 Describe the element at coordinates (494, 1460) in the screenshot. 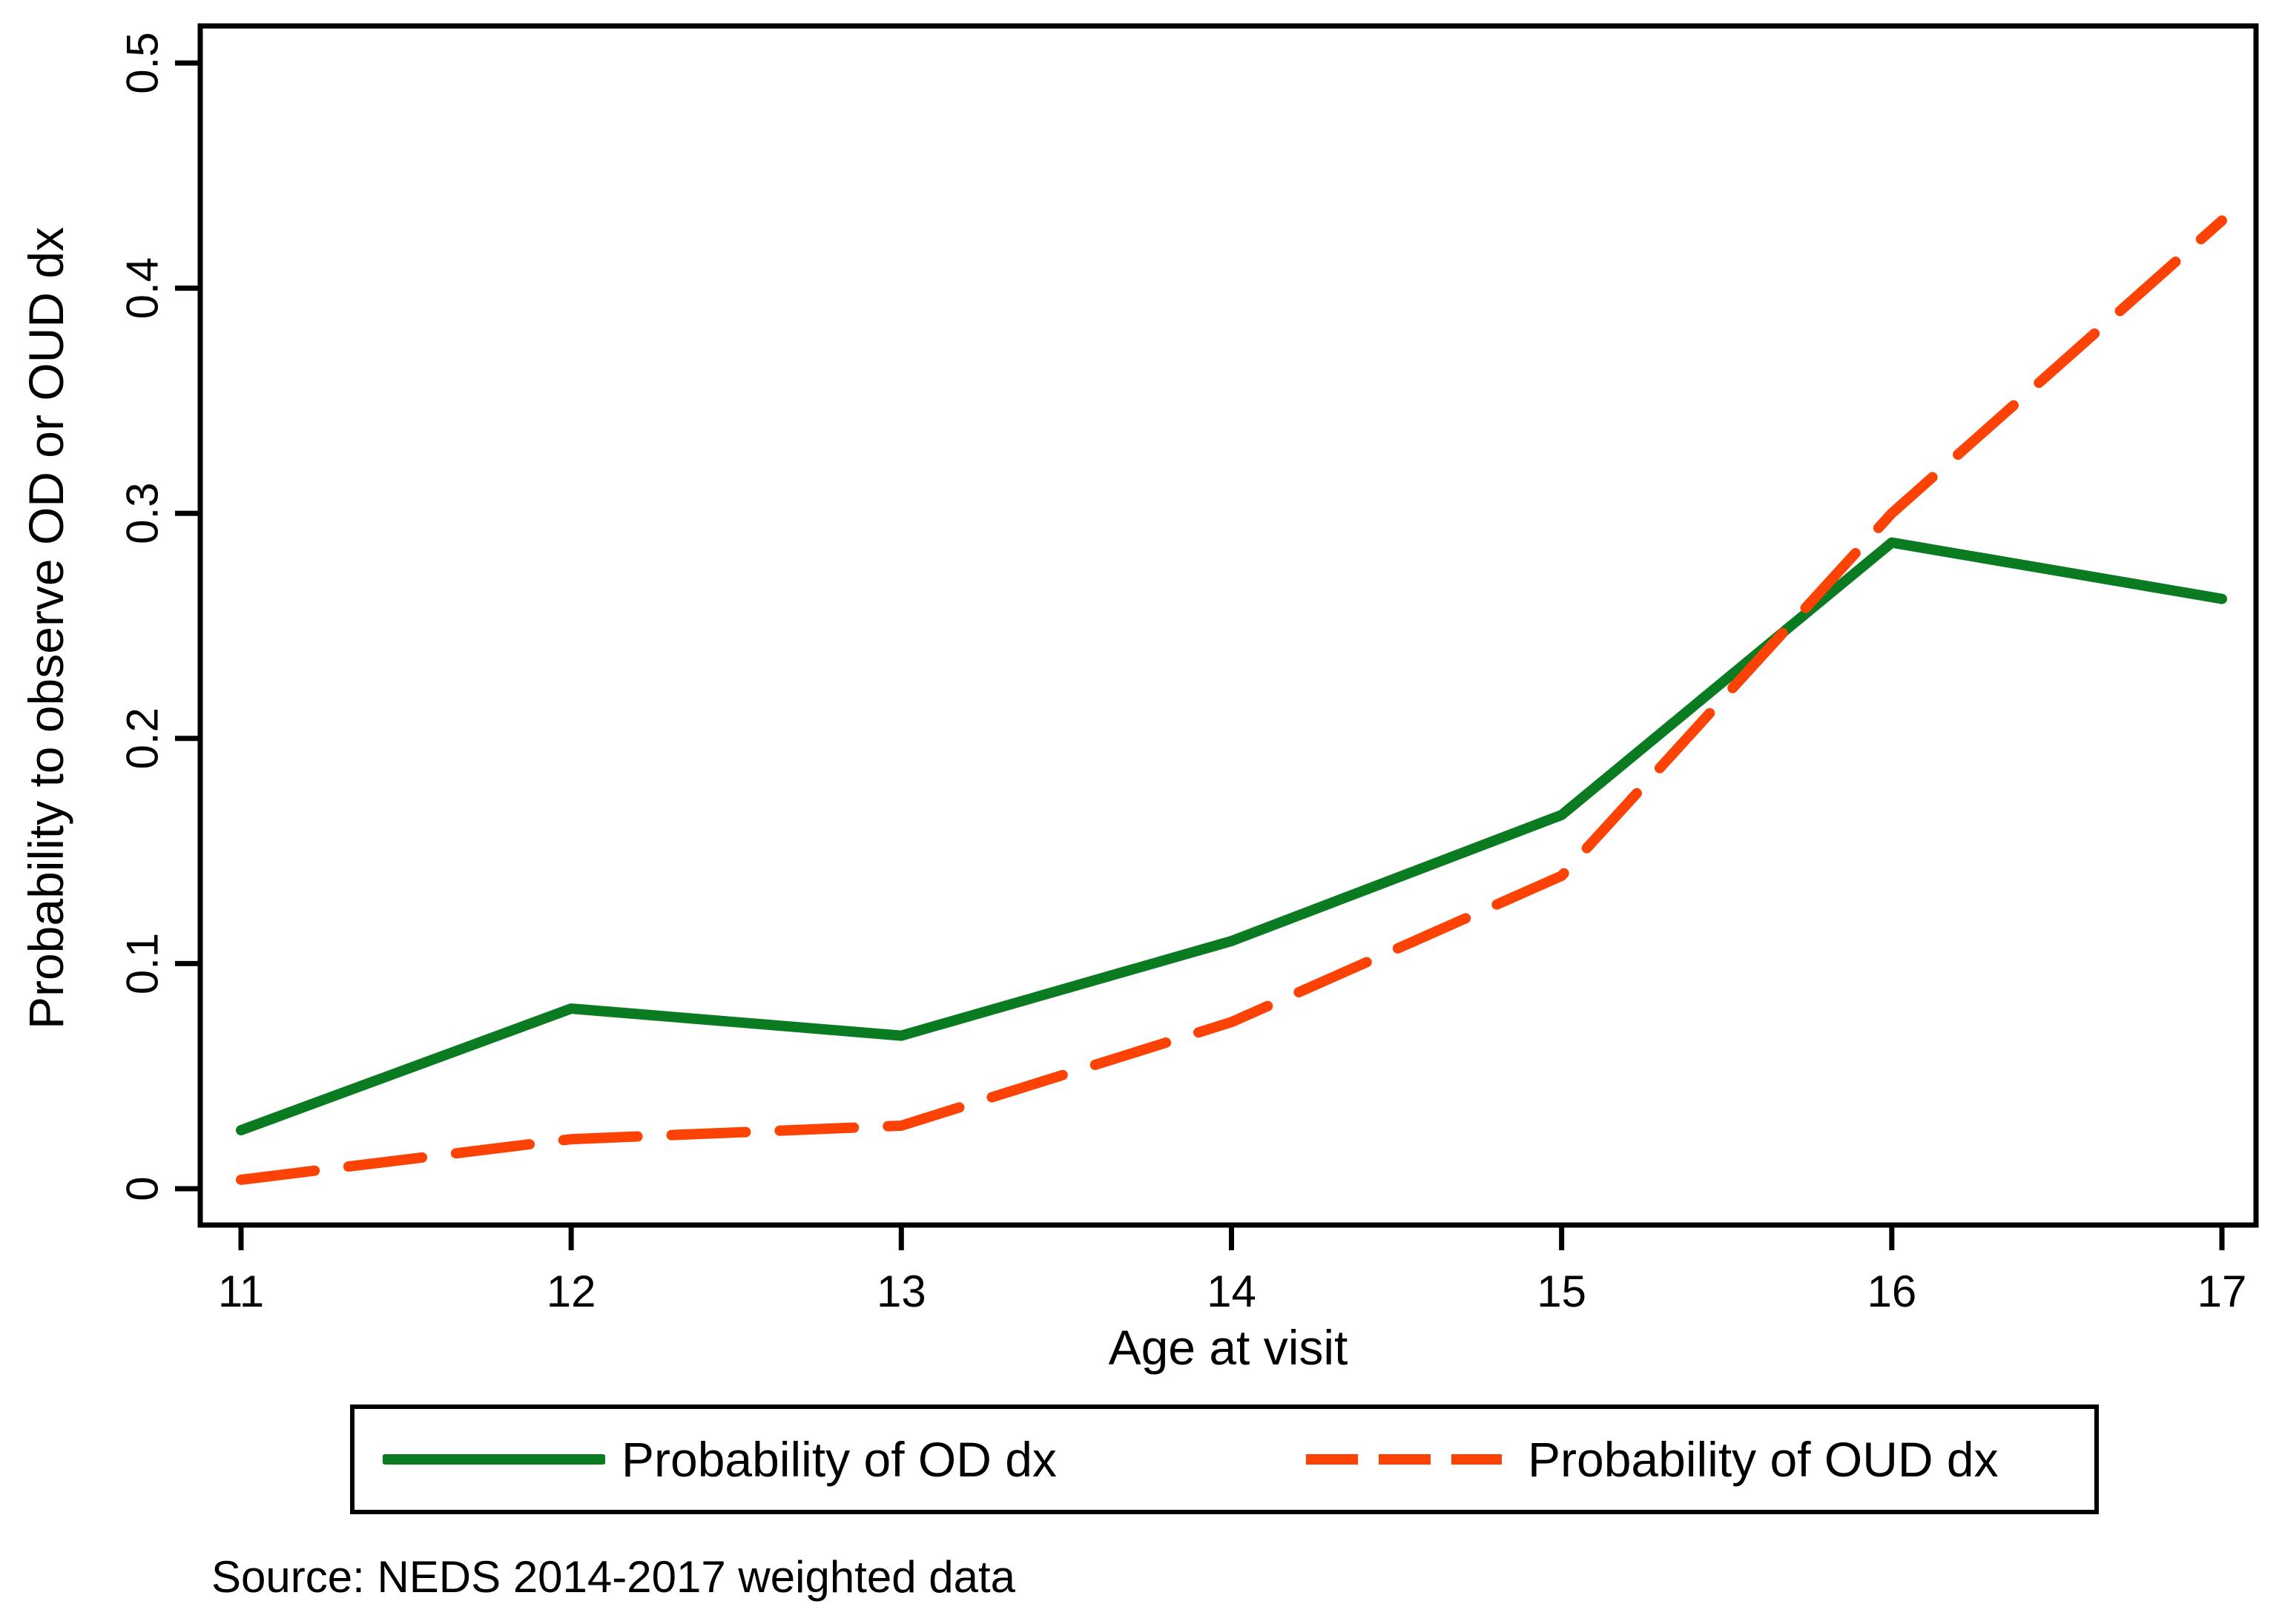

I see `od-line-legend-swatch` at that location.